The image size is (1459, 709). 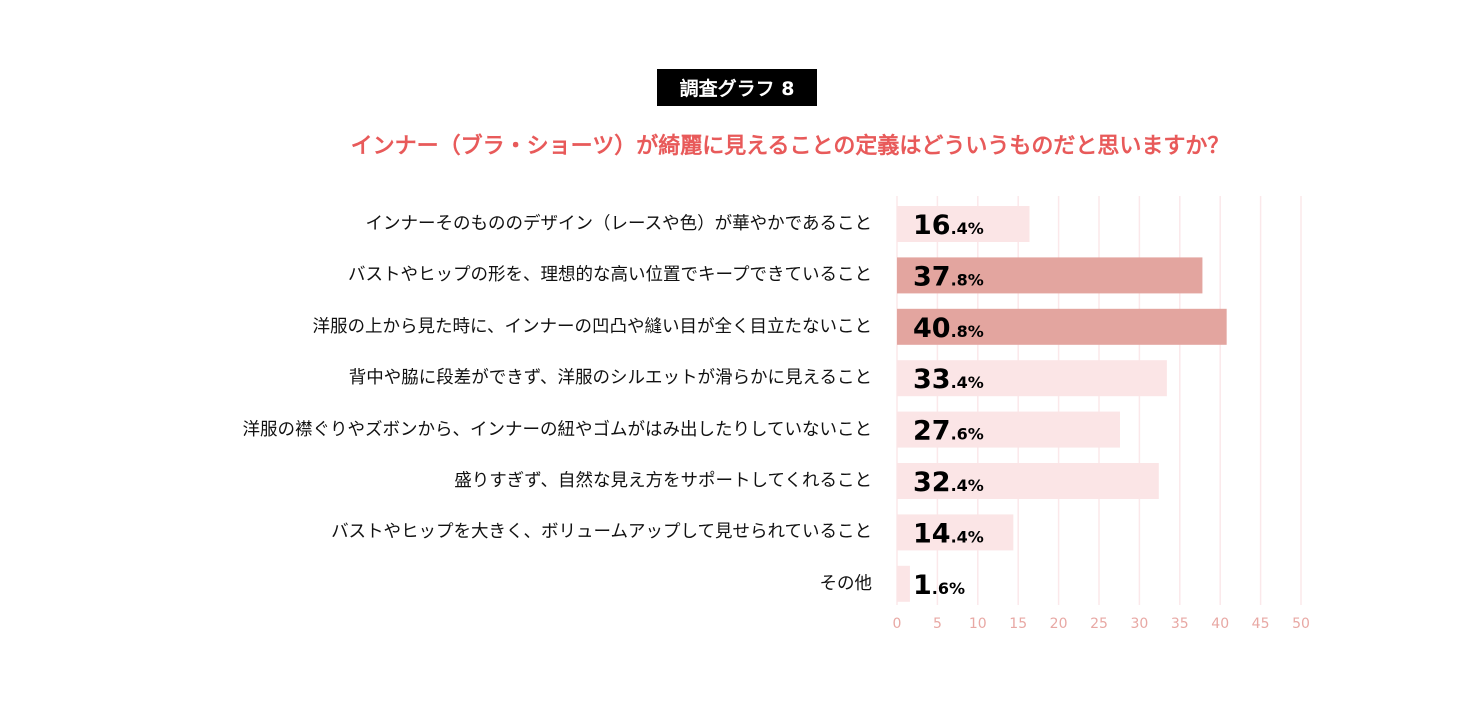 What do you see at coordinates (610, 378) in the screenshot?
I see `category-label: 背中や脇に段差ができず、洋服のシルエットが滑らかに見えること` at bounding box center [610, 378].